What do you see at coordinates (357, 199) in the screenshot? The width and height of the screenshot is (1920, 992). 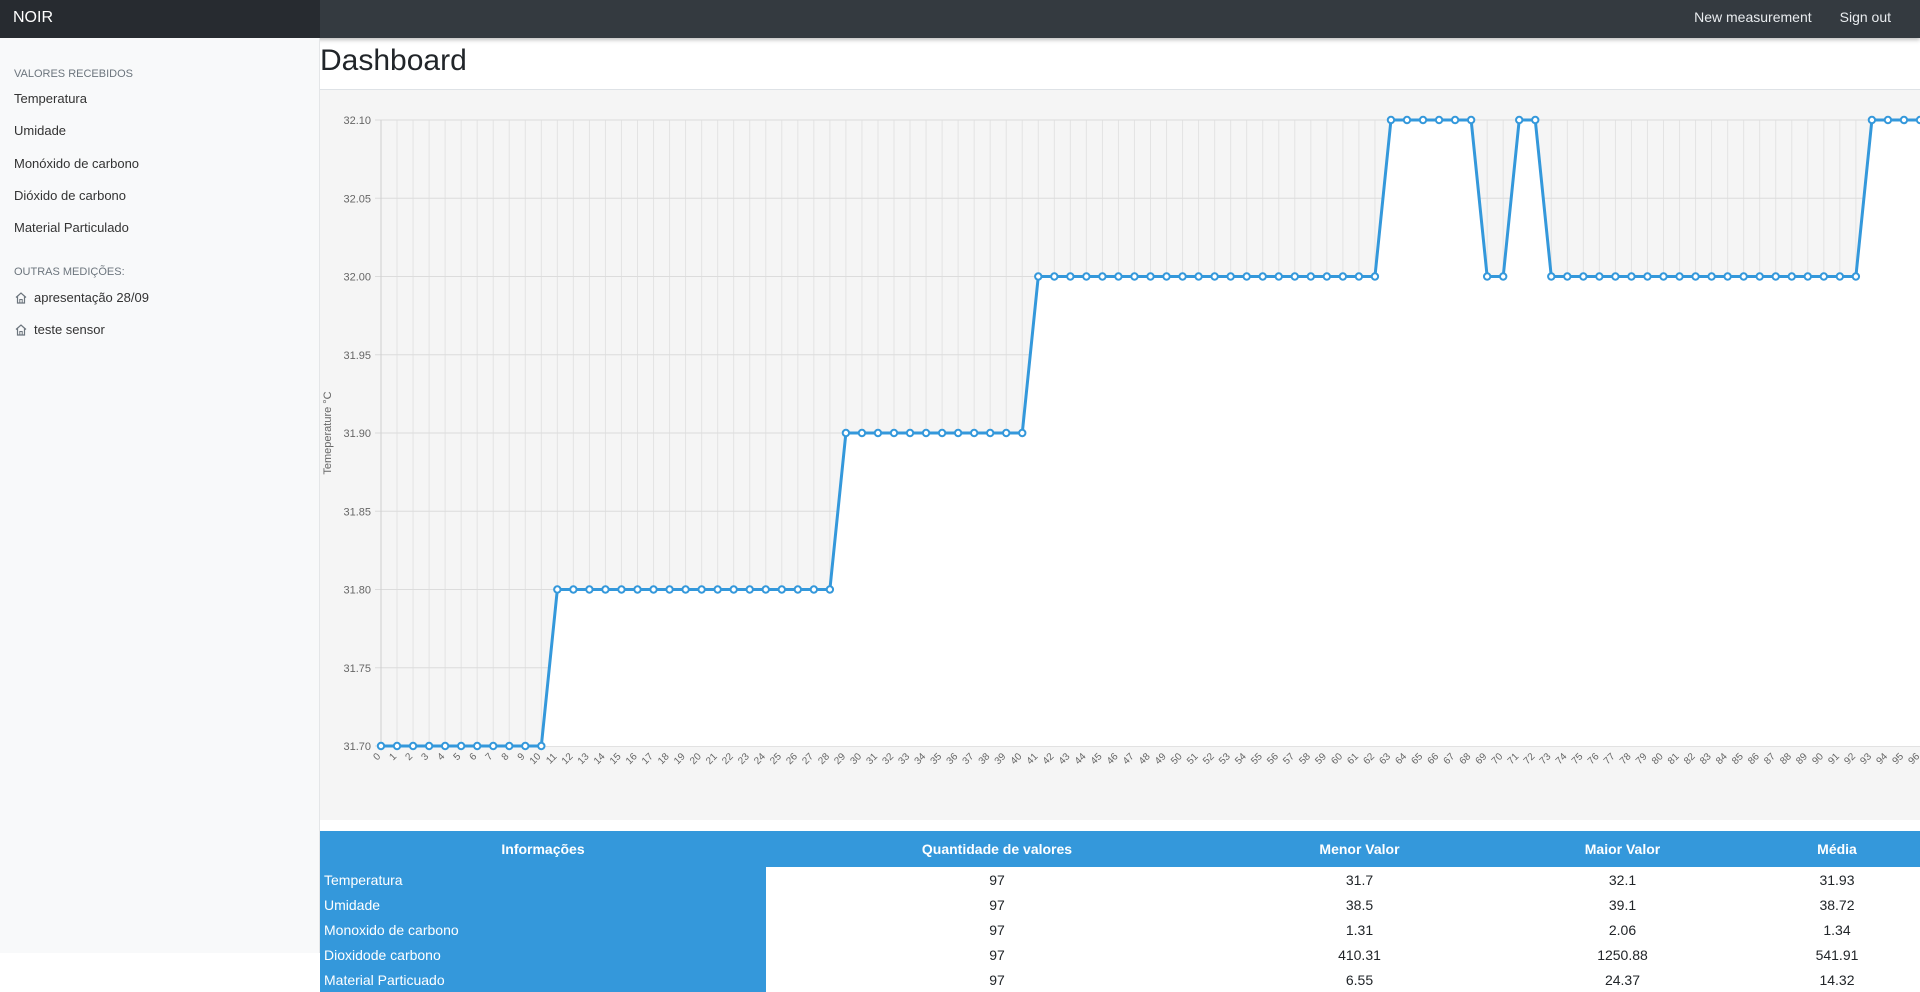 I see `y-tick-label: 32.05` at bounding box center [357, 199].